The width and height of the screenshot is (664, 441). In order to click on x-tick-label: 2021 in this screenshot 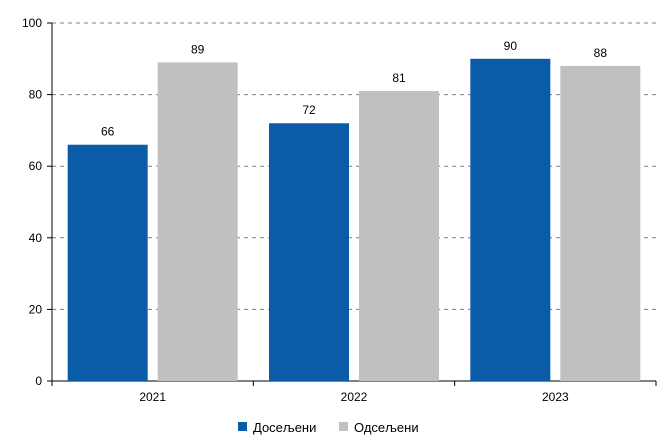, I will do `click(152, 397)`.